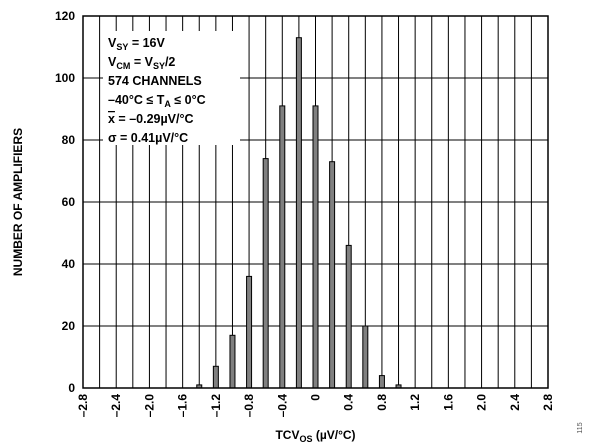  What do you see at coordinates (157, 101) in the screenshot?
I see `annotation-line: –40°C ≤ TA ≤ 0°C` at bounding box center [157, 101].